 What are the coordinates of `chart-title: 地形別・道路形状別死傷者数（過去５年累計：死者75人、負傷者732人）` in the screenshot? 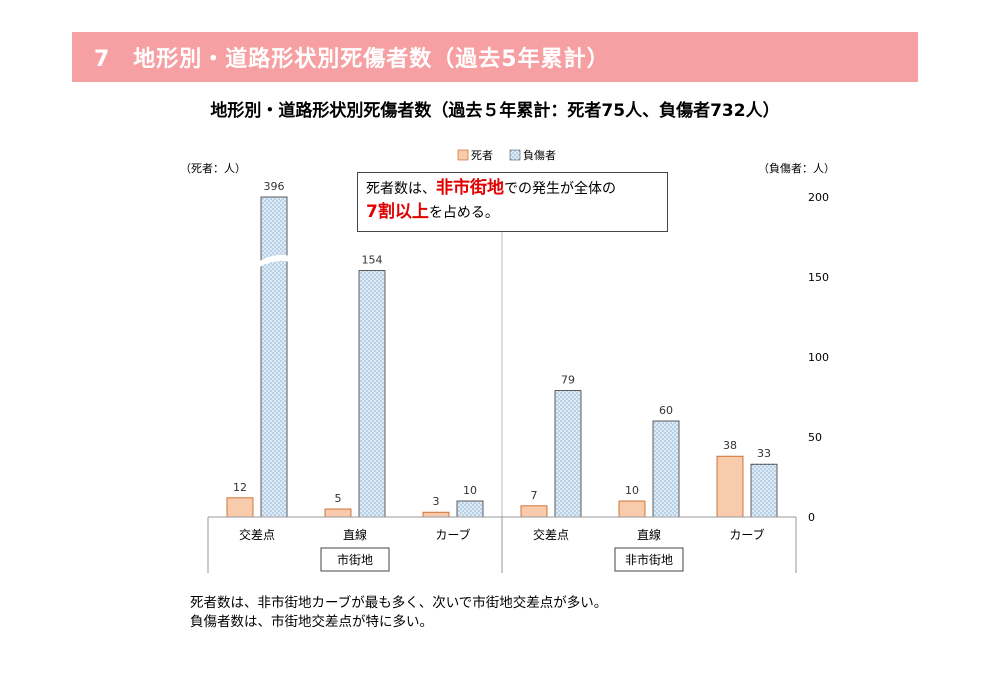 It's located at (495, 111).